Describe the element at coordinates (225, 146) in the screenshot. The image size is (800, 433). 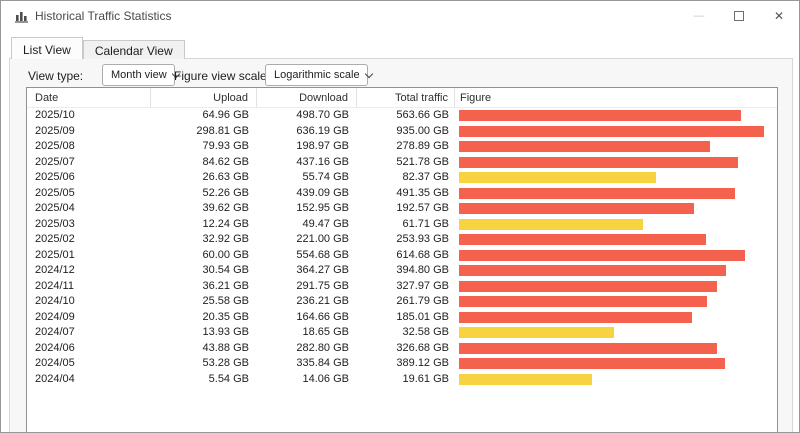
I see `cell-upload: 79.93 GB` at that location.